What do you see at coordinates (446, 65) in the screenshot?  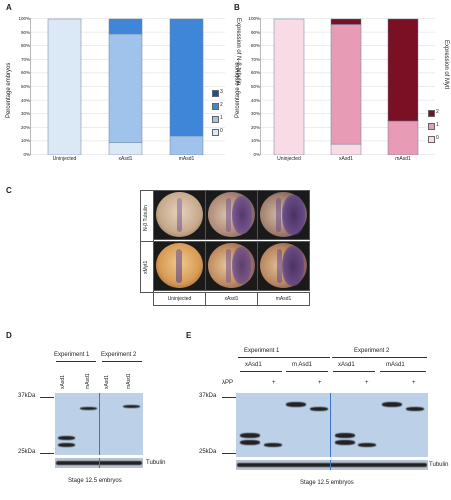 I see `panel-b-right-label: Expression of MytI` at bounding box center [446, 65].